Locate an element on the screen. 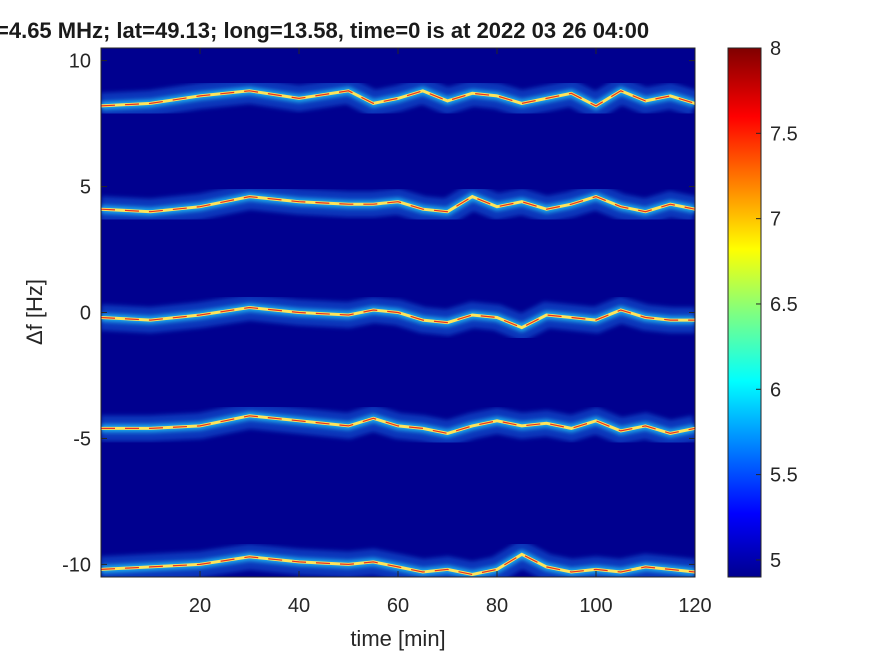 The height and width of the screenshot is (656, 875). x-tick-label: 120 is located at coordinates (694, 606).